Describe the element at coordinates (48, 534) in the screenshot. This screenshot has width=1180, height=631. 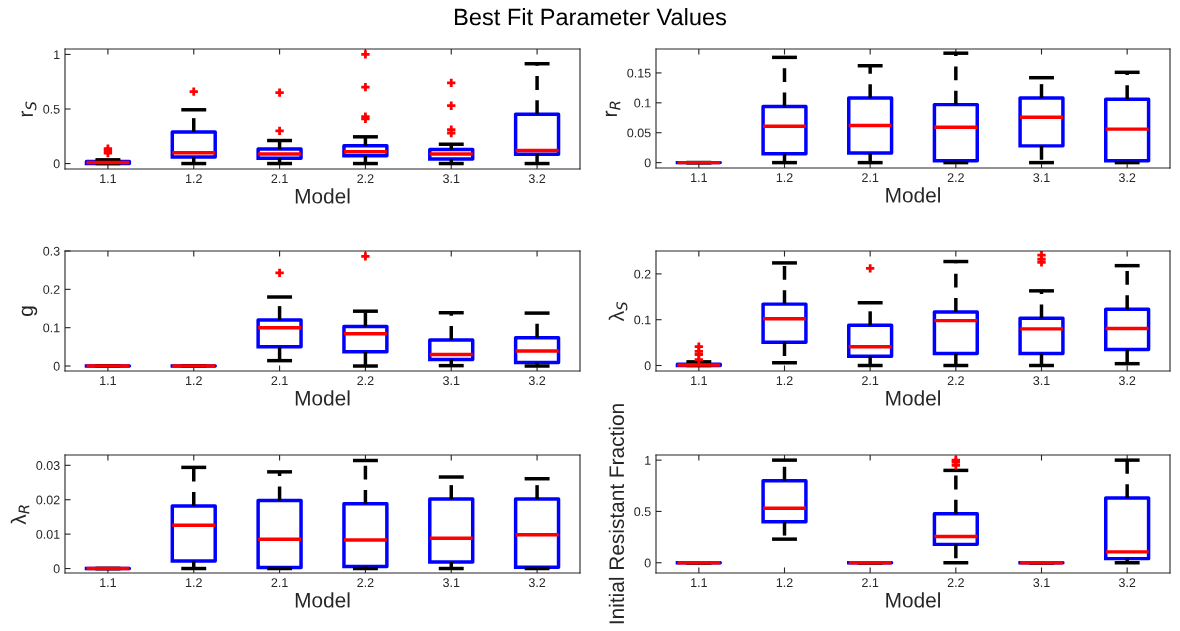
I see `y-tick-label: 0.01` at that location.